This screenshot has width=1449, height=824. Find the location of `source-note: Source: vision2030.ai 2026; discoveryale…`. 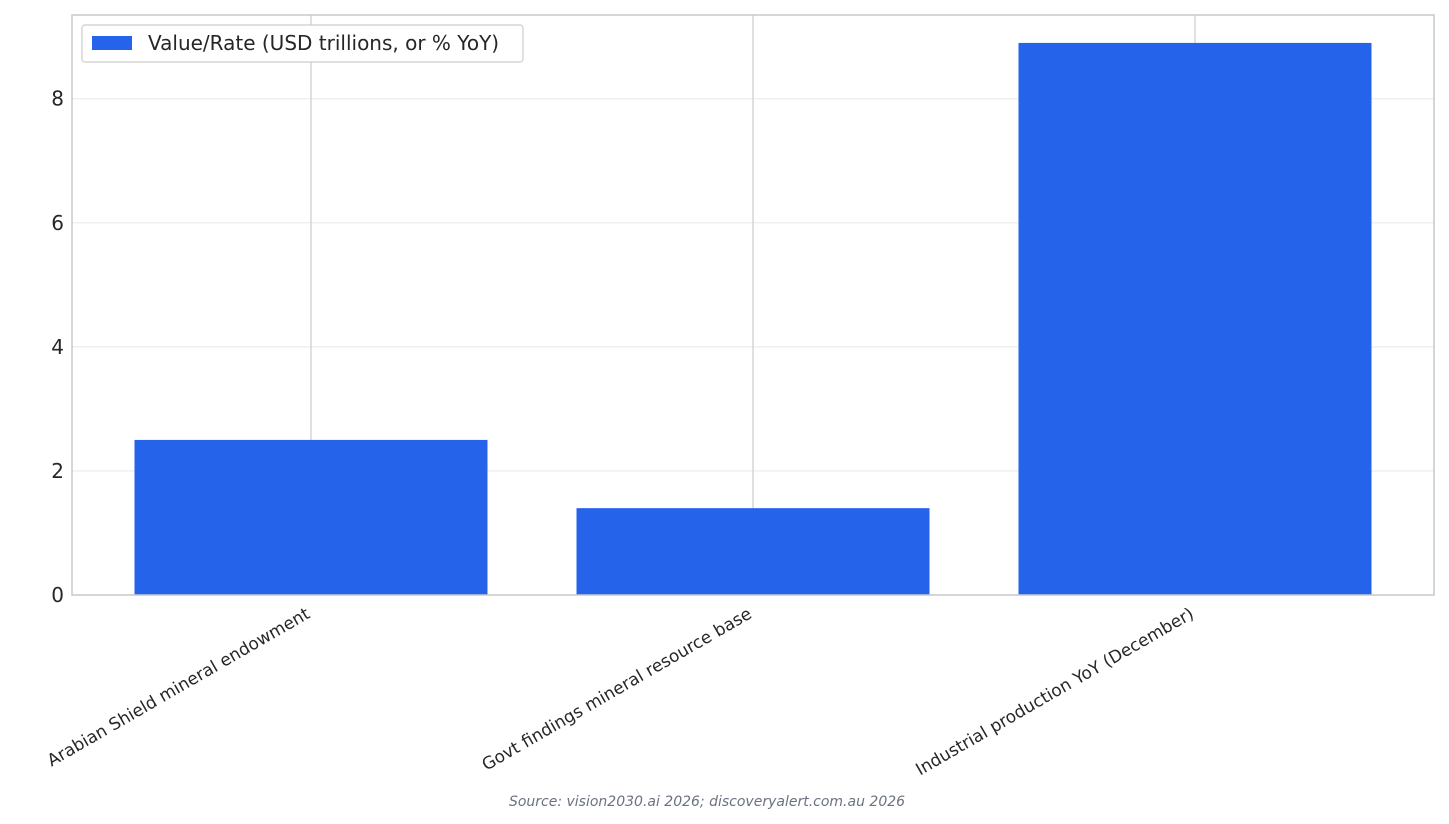

source-note: Source: vision2030.ai 2026; discoveryale… is located at coordinates (707, 802).